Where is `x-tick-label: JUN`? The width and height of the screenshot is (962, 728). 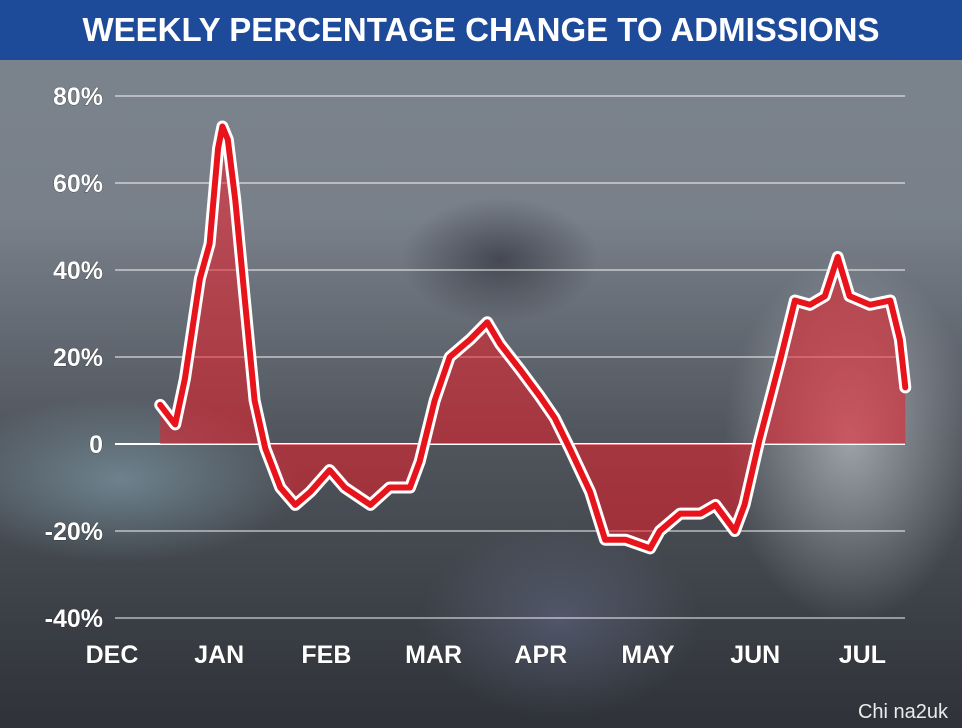 x-tick-label: JUN is located at coordinates (755, 655).